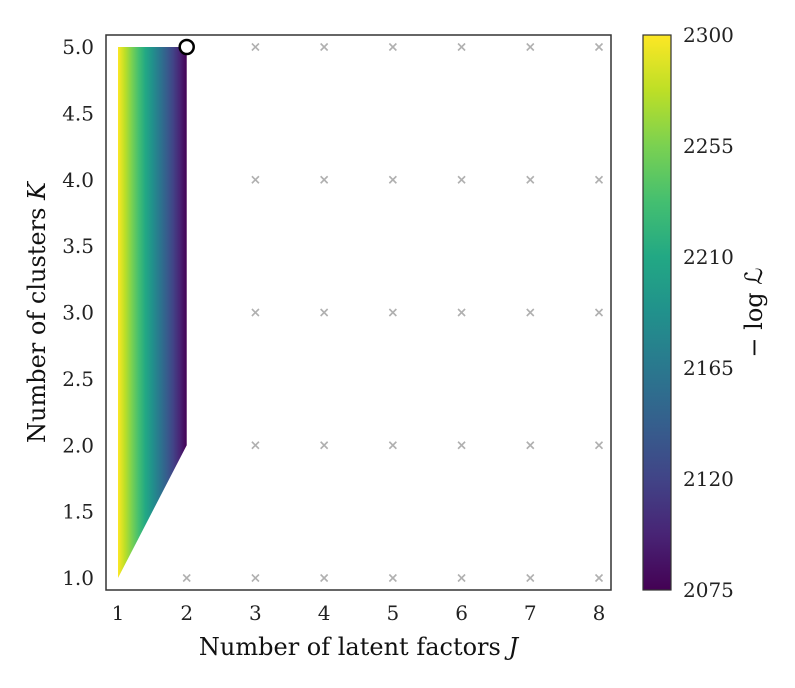 Image resolution: width=795 pixels, height=688 pixels. Describe the element at coordinates (754, 312) in the screenshot. I see `colorbar-label: − log ℒ` at that location.